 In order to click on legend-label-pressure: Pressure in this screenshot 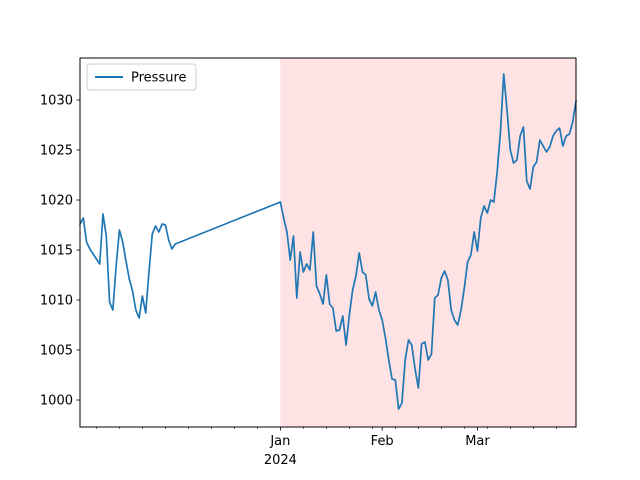, I will do `click(159, 78)`.